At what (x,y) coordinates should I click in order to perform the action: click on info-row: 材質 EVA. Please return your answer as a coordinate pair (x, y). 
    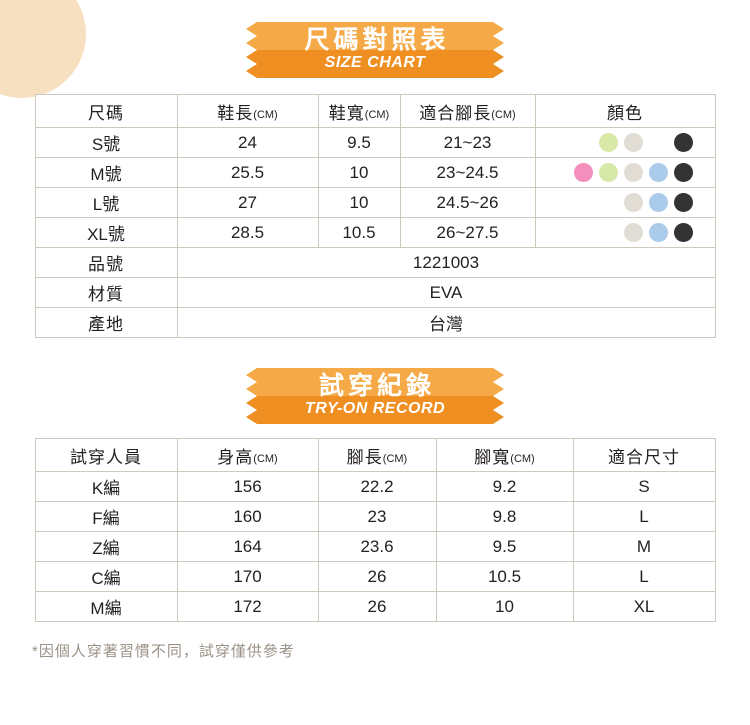
    Looking at the image, I should click on (375, 292).